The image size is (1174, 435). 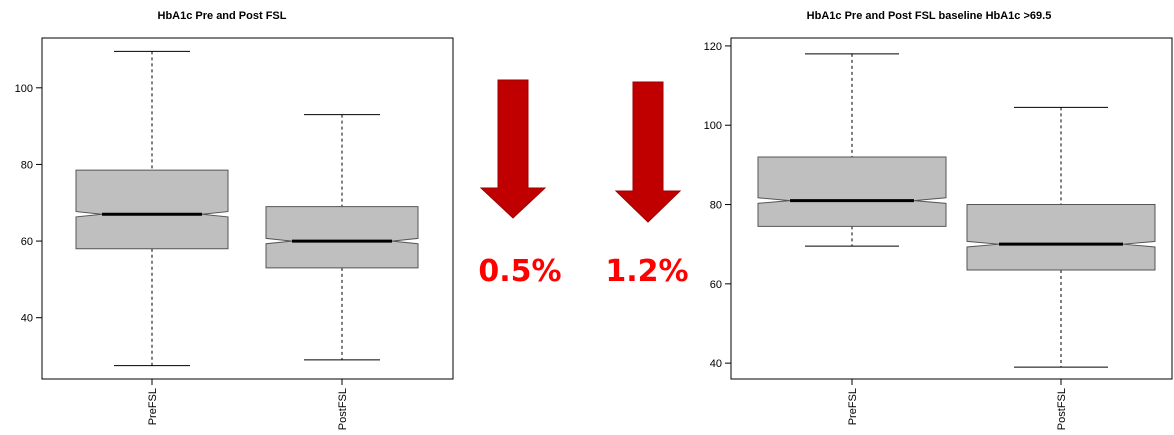 I want to click on y-axis: 40 60 80 100 120, so click(x=717, y=205).